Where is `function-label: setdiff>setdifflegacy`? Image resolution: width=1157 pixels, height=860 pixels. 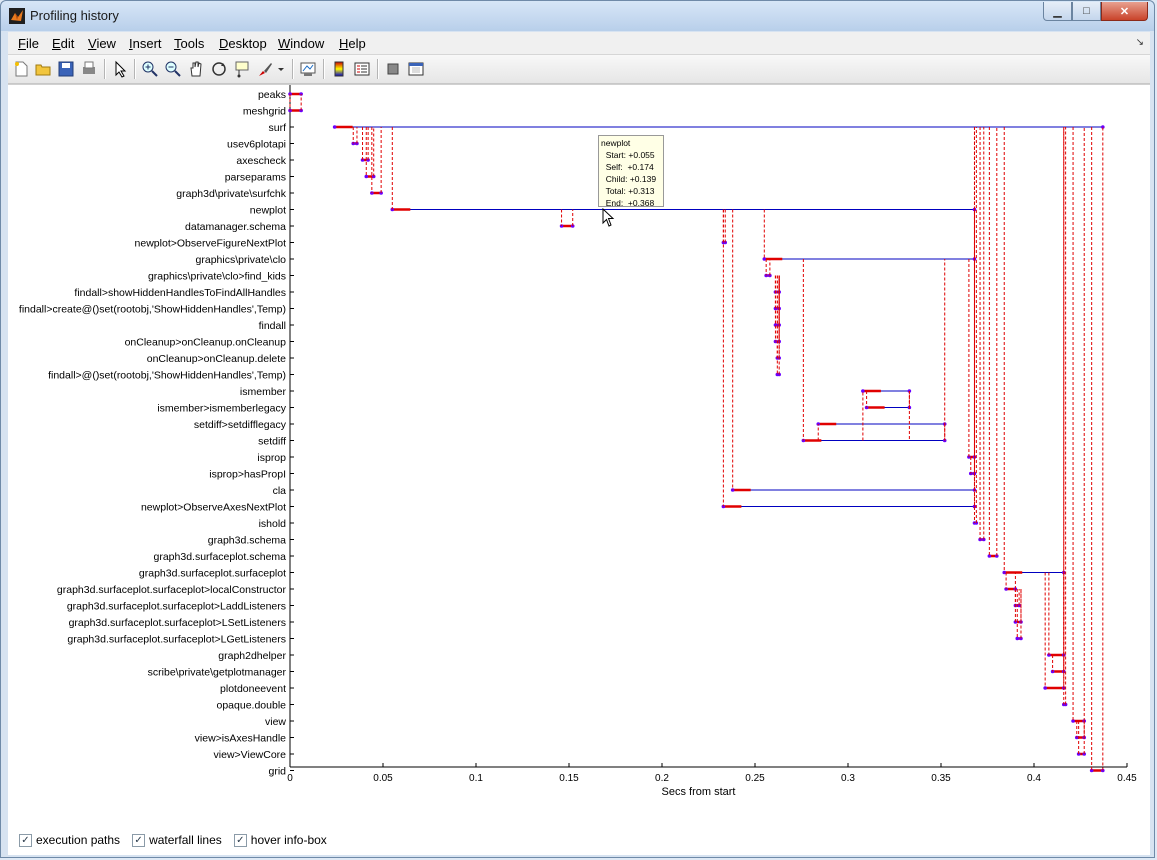
function-label: setdiff>setdifflegacy is located at coordinates (240, 425).